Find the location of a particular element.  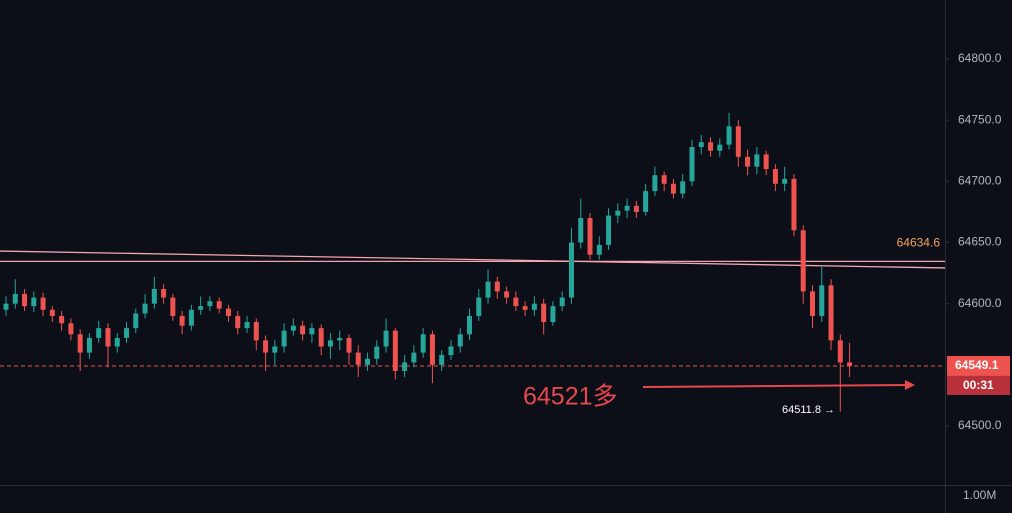

countdown-box is located at coordinates (978, 385).